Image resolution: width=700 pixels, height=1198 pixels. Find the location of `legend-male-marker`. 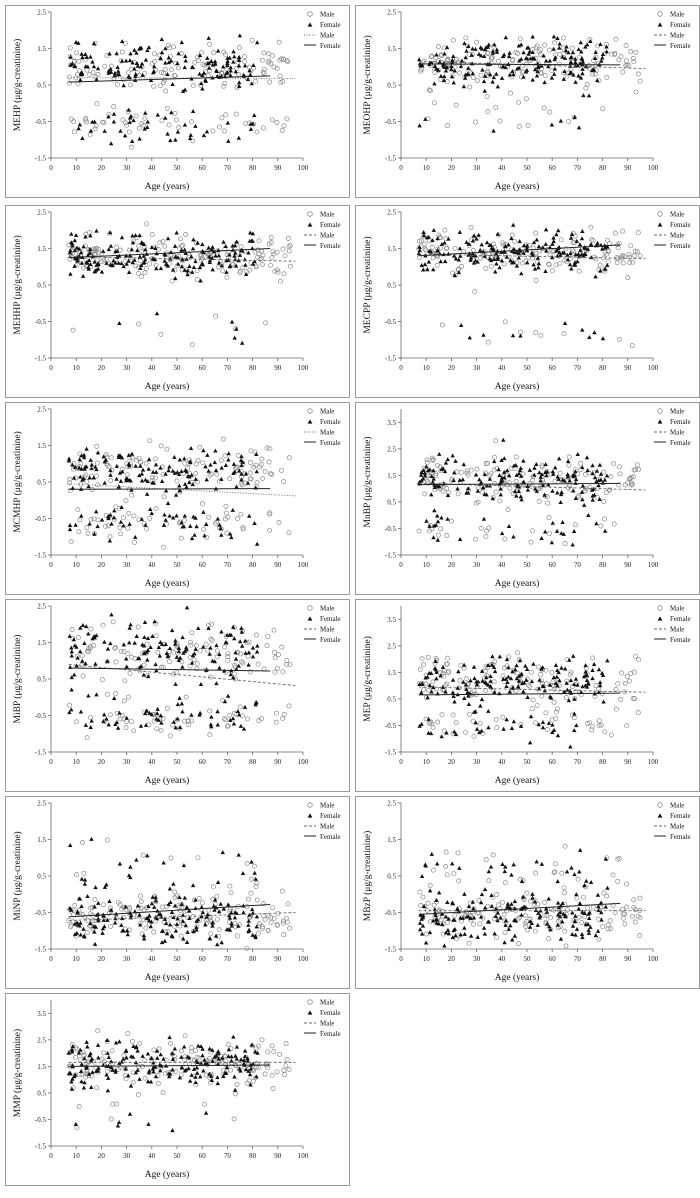

legend-male-marker is located at coordinates (310, 805).